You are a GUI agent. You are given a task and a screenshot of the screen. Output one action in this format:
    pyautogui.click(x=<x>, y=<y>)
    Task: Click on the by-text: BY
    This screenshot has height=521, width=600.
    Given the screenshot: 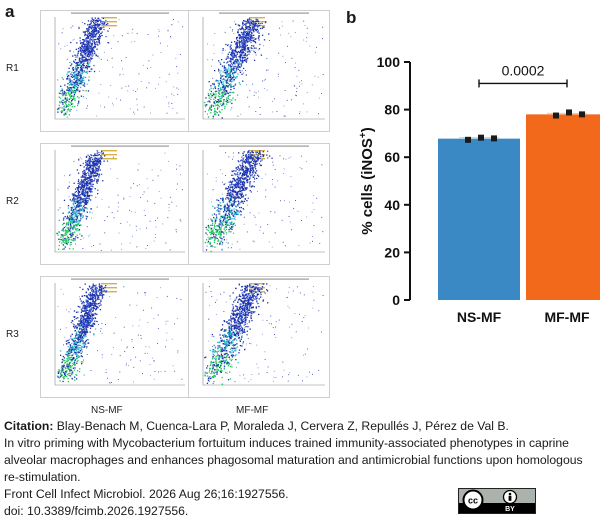 What is the action you would take?
    pyautogui.click(x=510, y=509)
    